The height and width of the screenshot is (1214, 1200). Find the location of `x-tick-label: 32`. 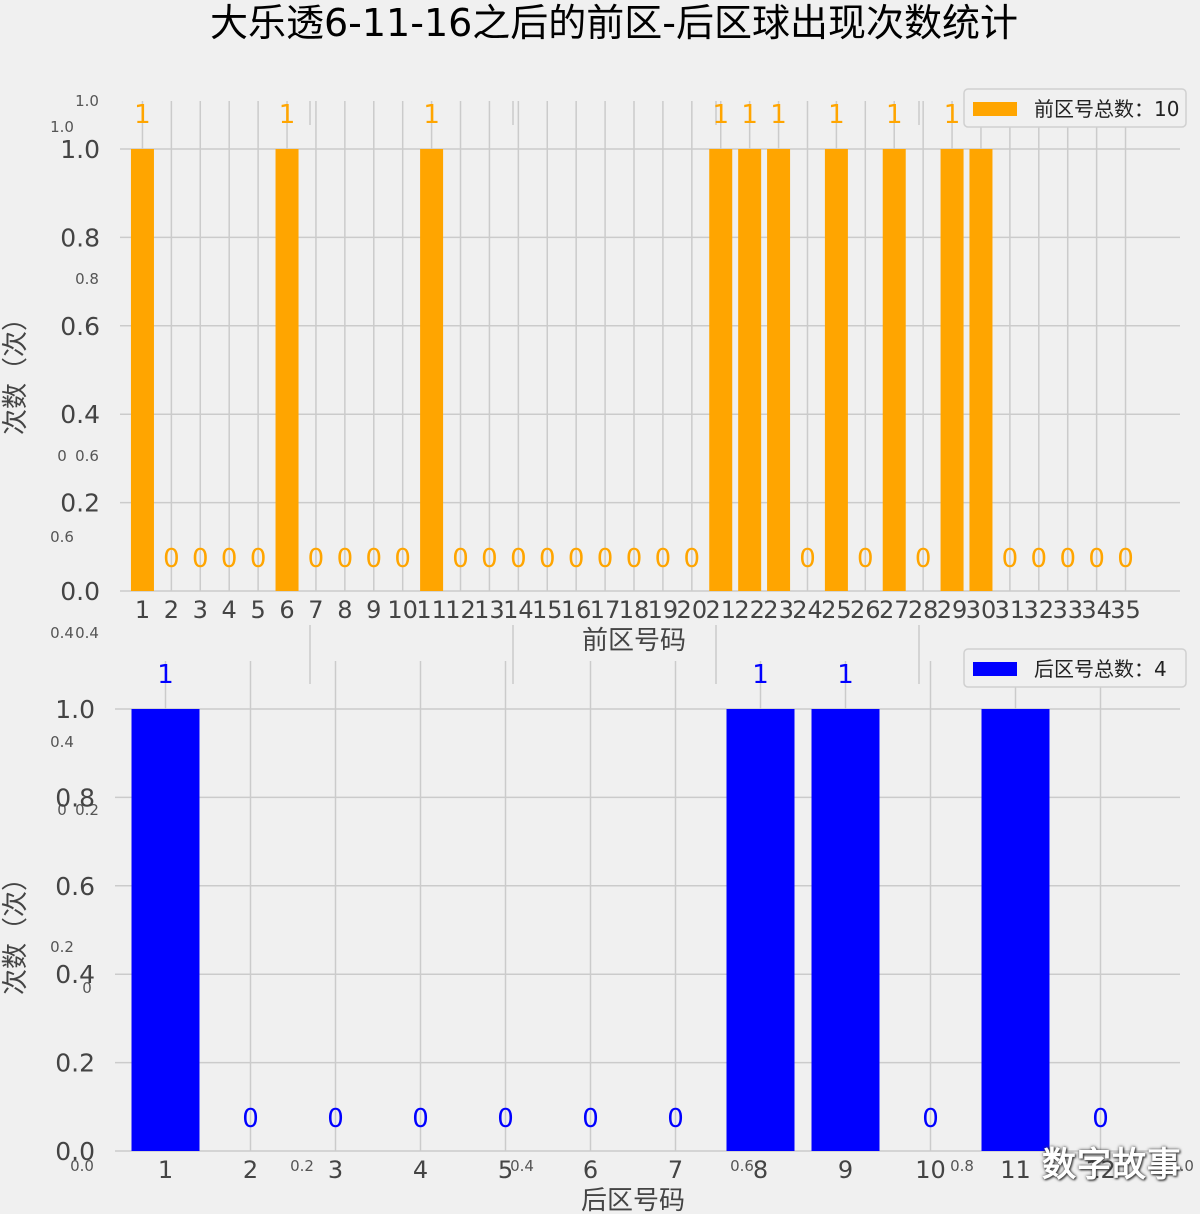

x-tick-label: 32 is located at coordinates (1039, 610).